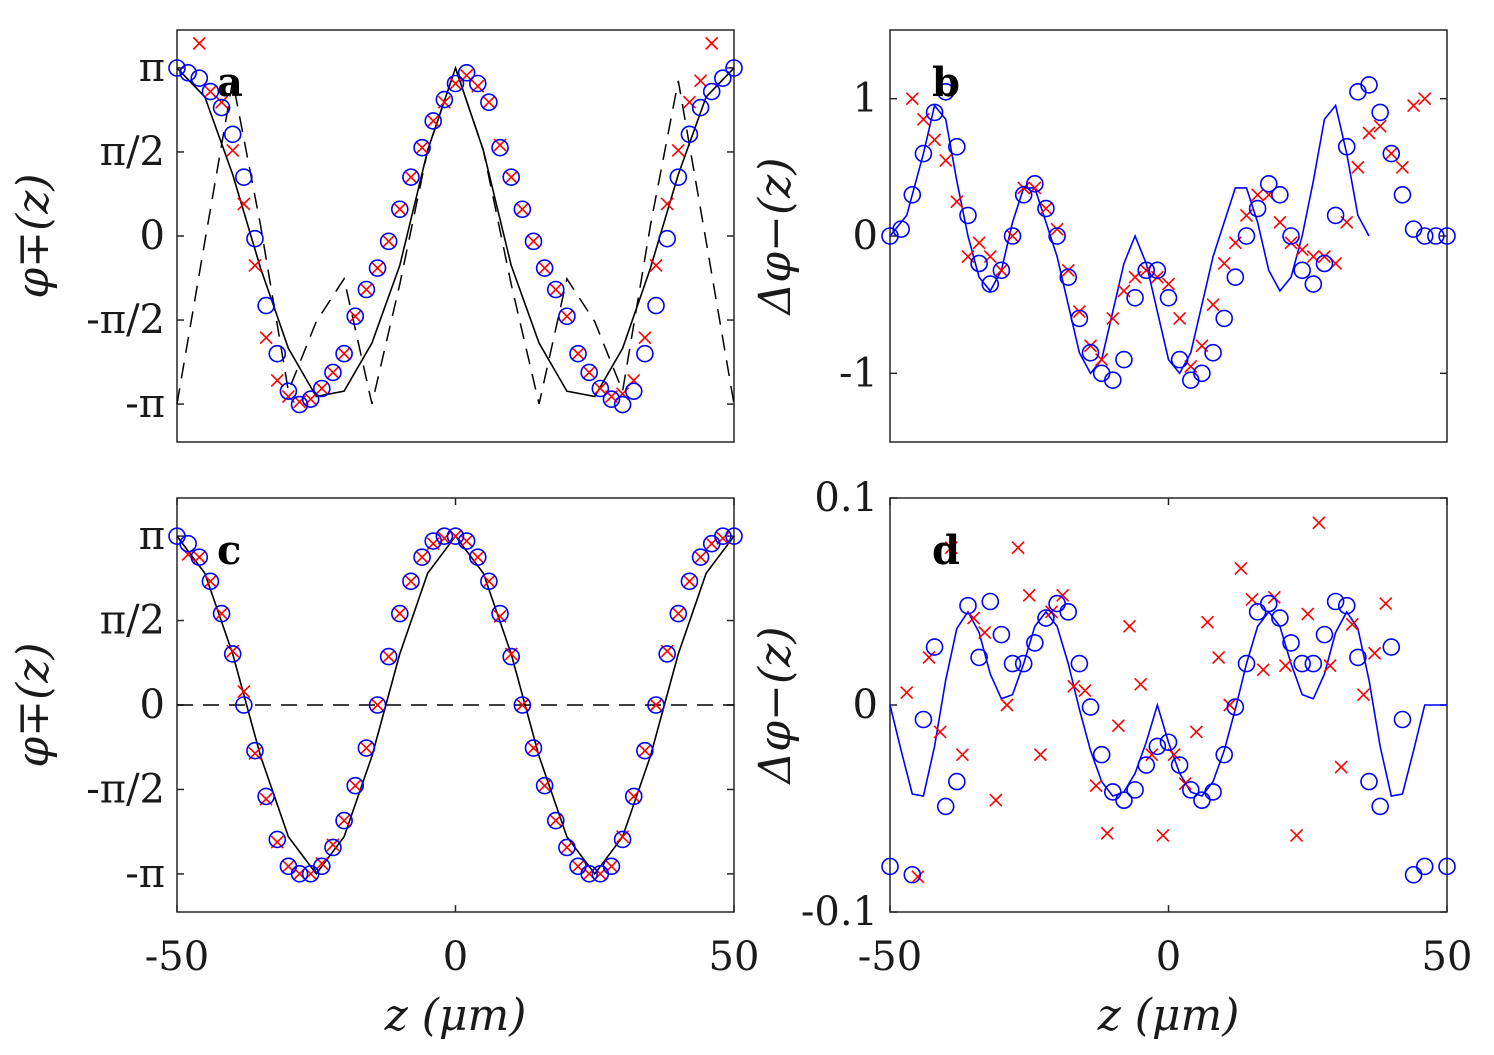 The height and width of the screenshot is (1055, 1494). I want to click on y-tick-label: 0, so click(865, 236).